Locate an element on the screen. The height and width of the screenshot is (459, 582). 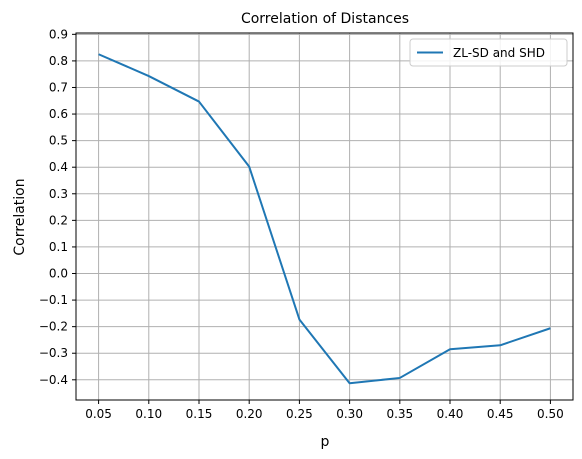
y-tick-label: 0.7 is located at coordinates (58, 87).